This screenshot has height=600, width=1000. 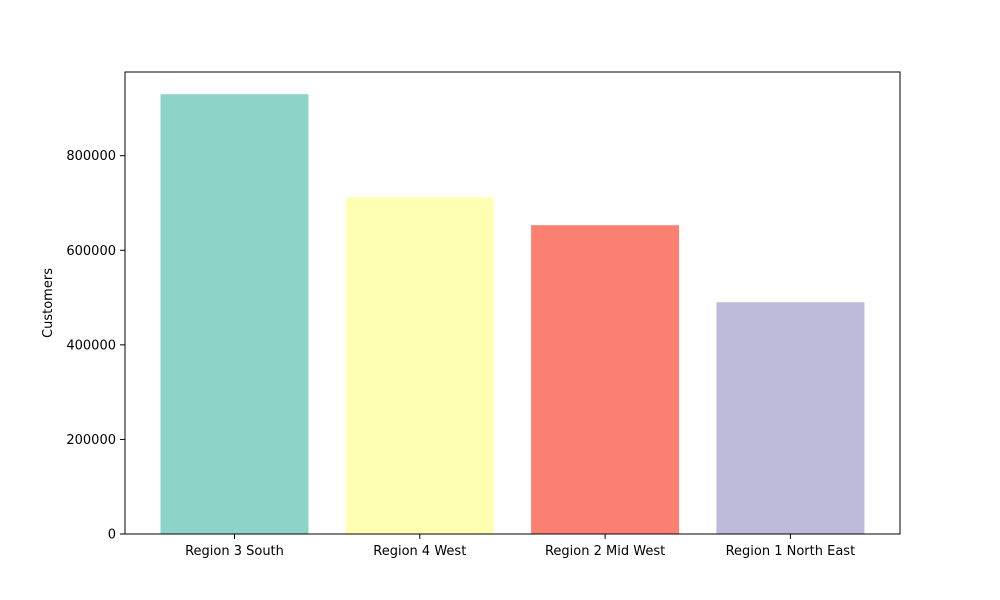 I want to click on y-tick-label: 800000, so click(x=91, y=156).